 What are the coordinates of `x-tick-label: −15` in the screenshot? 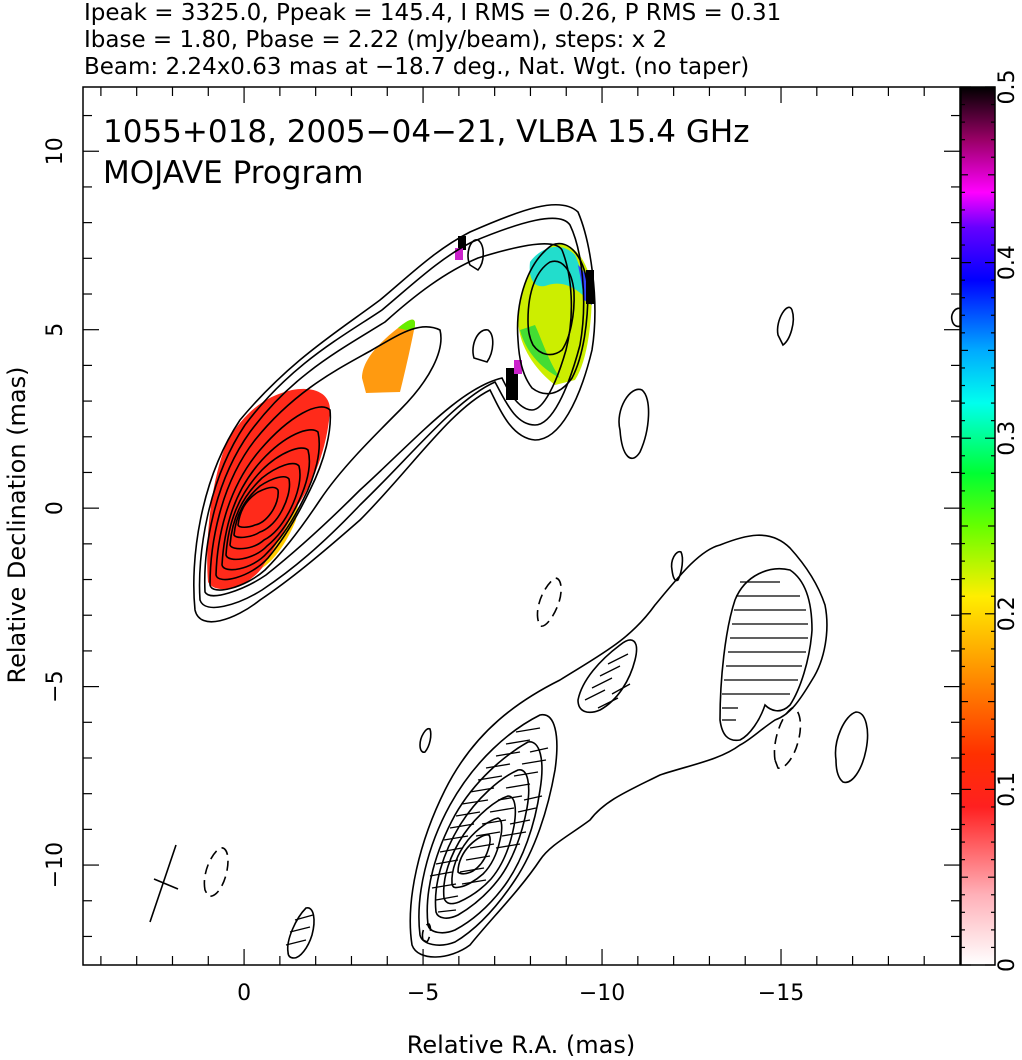 It's located at (781, 993).